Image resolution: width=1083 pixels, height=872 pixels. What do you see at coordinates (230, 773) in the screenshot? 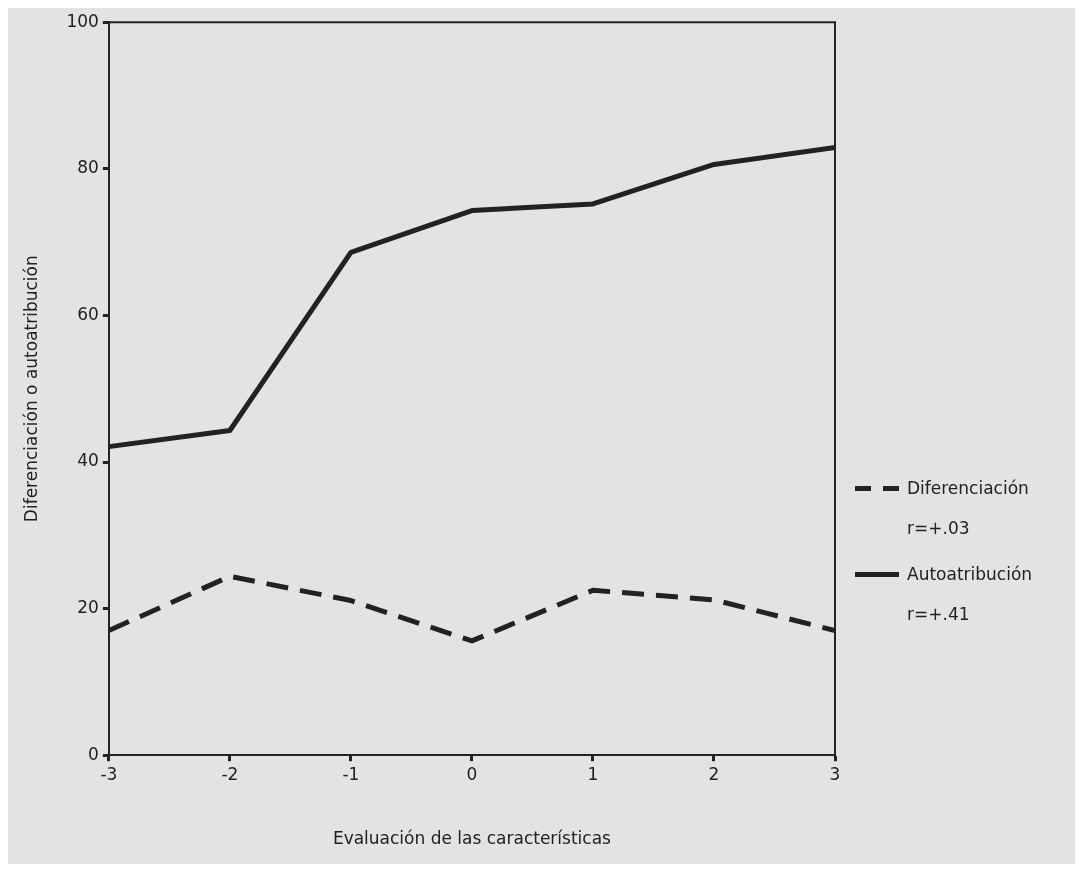
I see `x-tick-label: -2` at bounding box center [230, 773].